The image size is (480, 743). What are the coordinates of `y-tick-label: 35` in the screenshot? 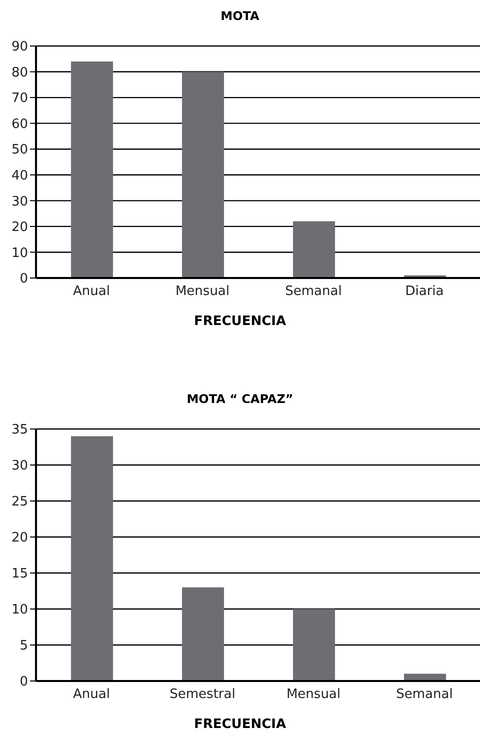 It's located at (19, 430).